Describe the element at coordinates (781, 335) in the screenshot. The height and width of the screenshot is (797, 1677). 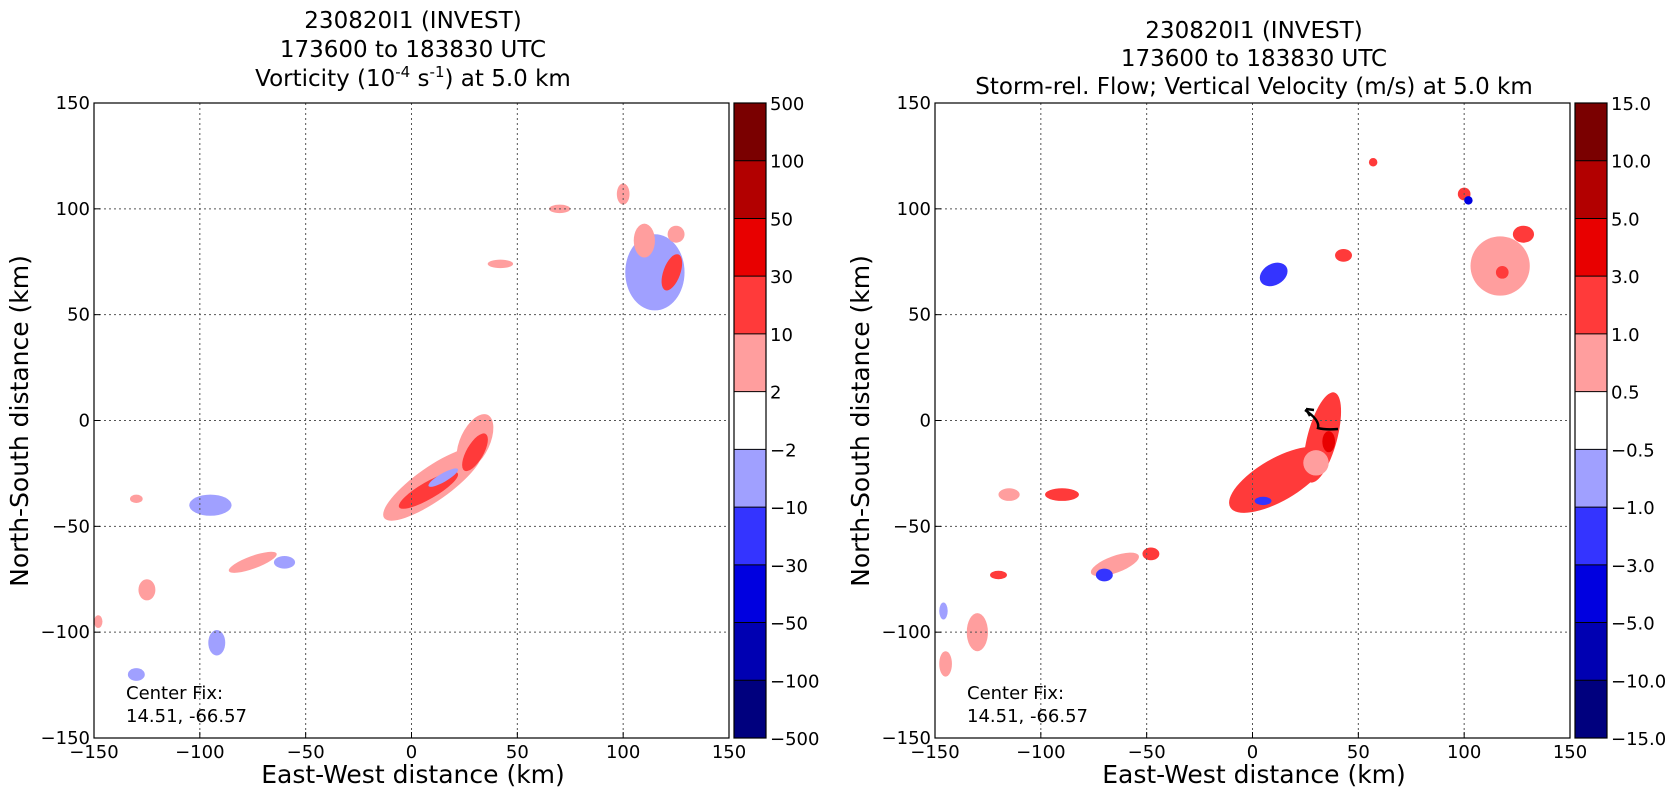
I see `colorbar-tick-label: 10` at that location.